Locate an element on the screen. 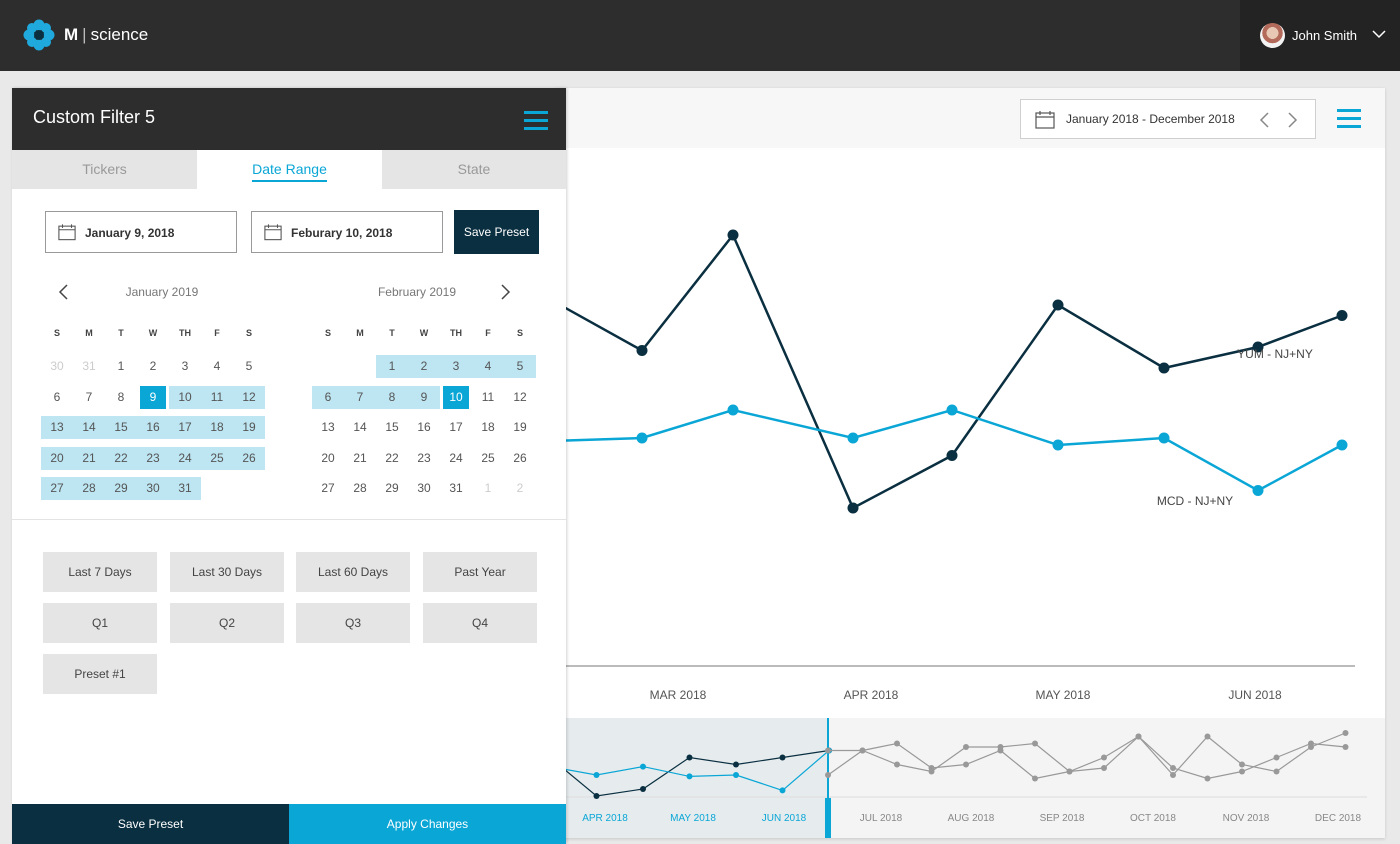 The width and height of the screenshot is (1400, 844). footer-save-preset-button: Save Preset is located at coordinates (150, 824).